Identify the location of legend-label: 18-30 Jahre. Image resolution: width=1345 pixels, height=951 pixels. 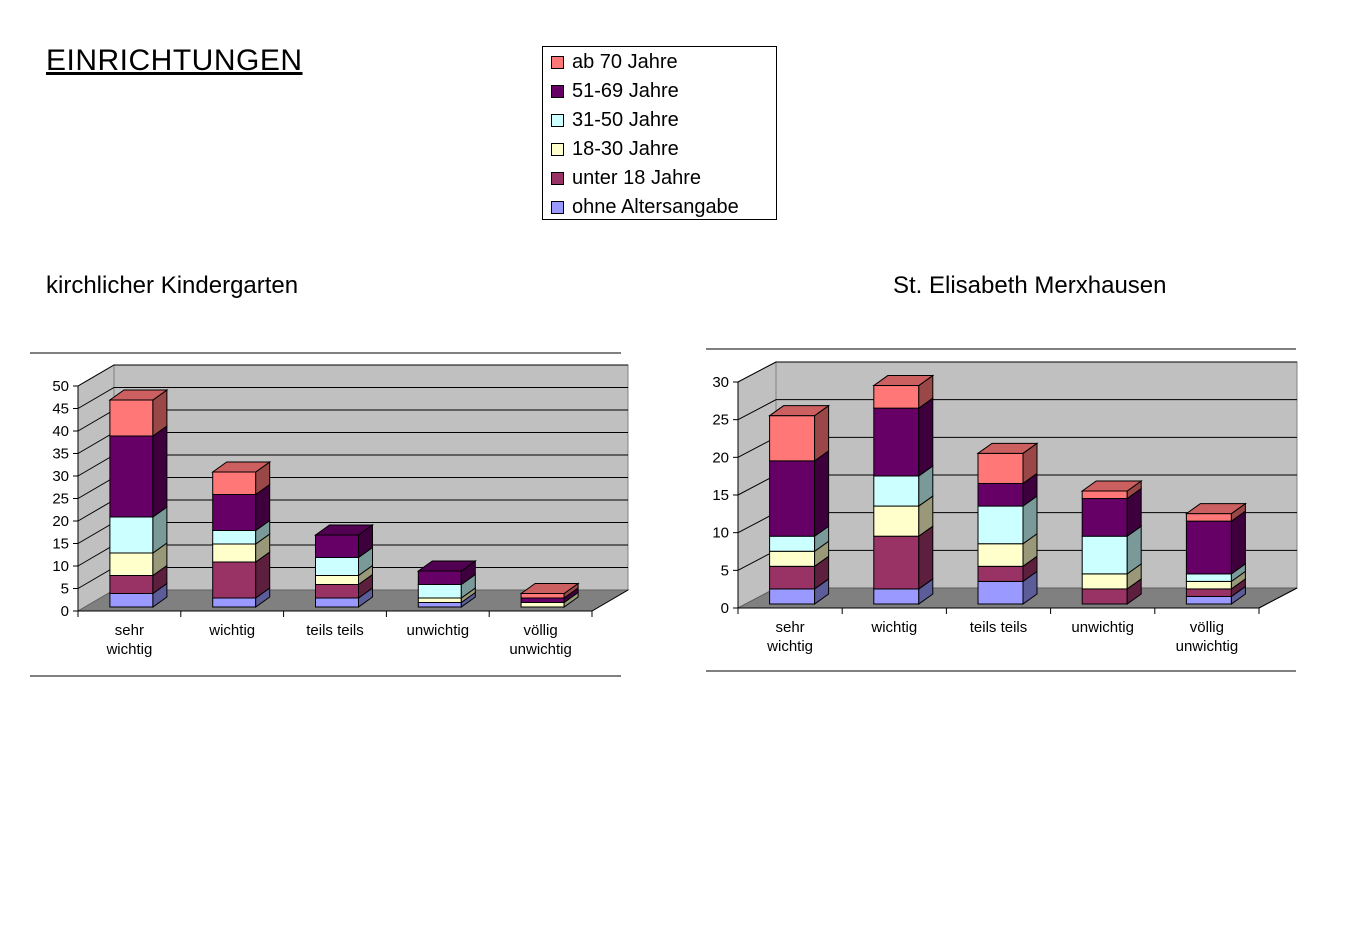
(625, 148).